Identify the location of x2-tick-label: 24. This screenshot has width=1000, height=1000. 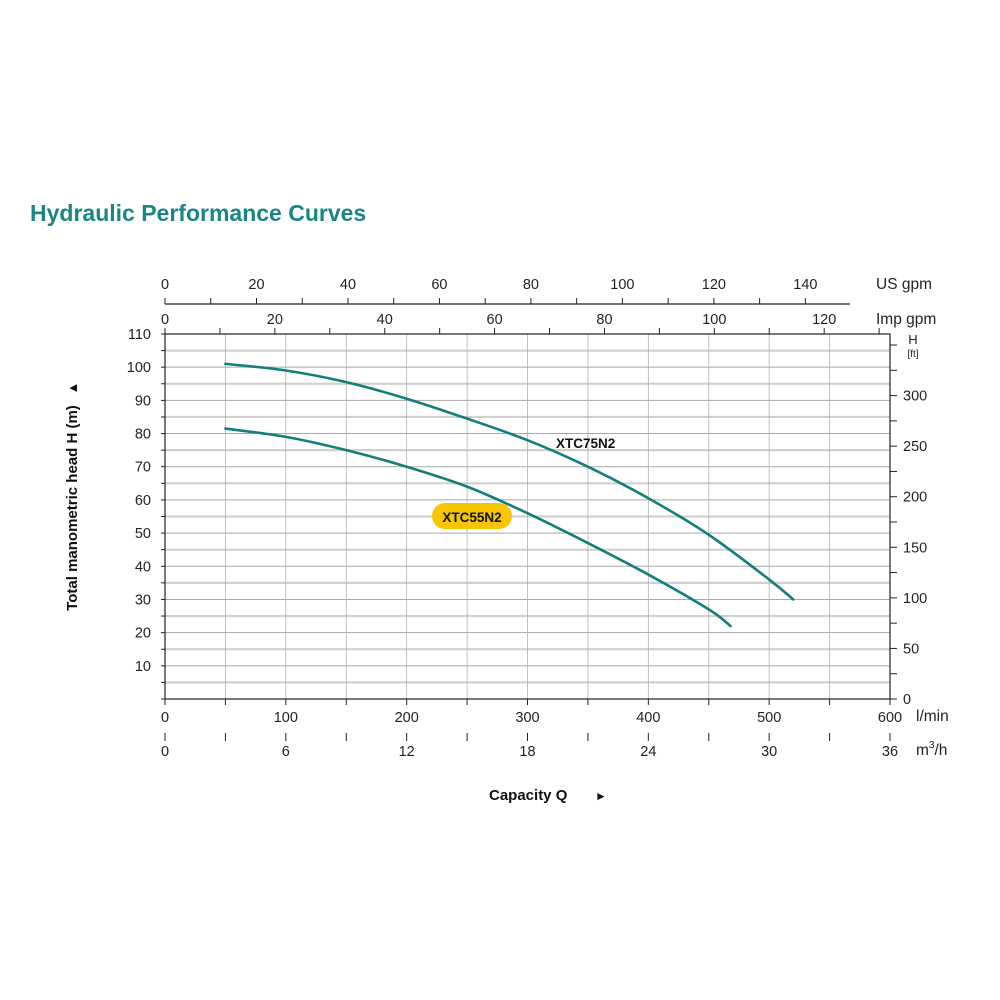
(648, 752).